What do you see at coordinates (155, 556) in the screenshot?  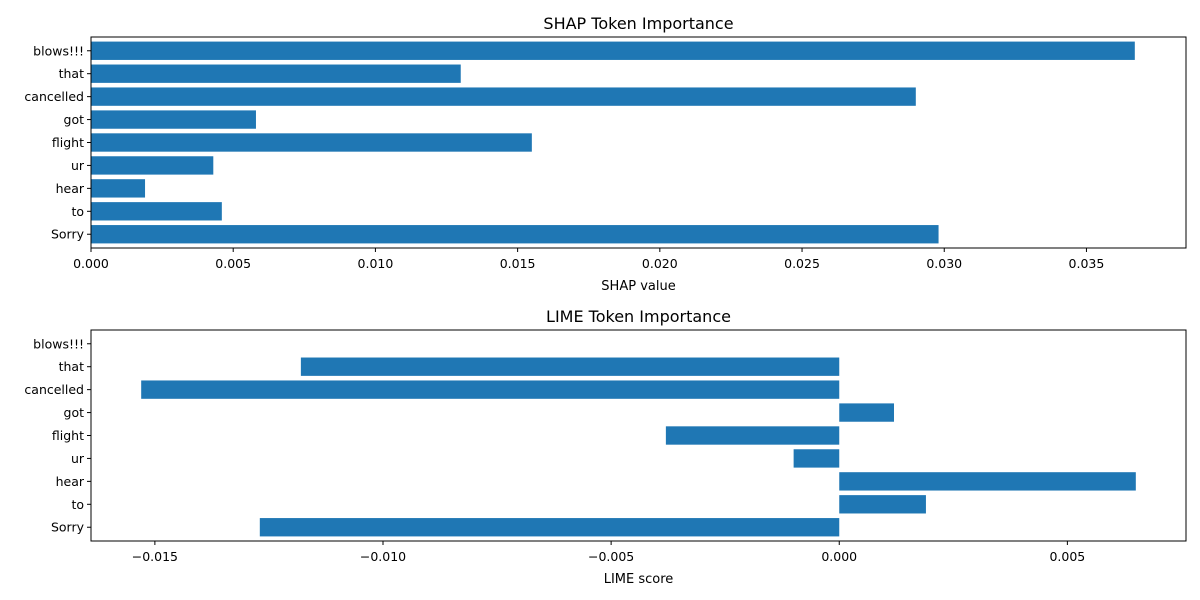 I see `x-tick-label: −0.015` at bounding box center [155, 556].